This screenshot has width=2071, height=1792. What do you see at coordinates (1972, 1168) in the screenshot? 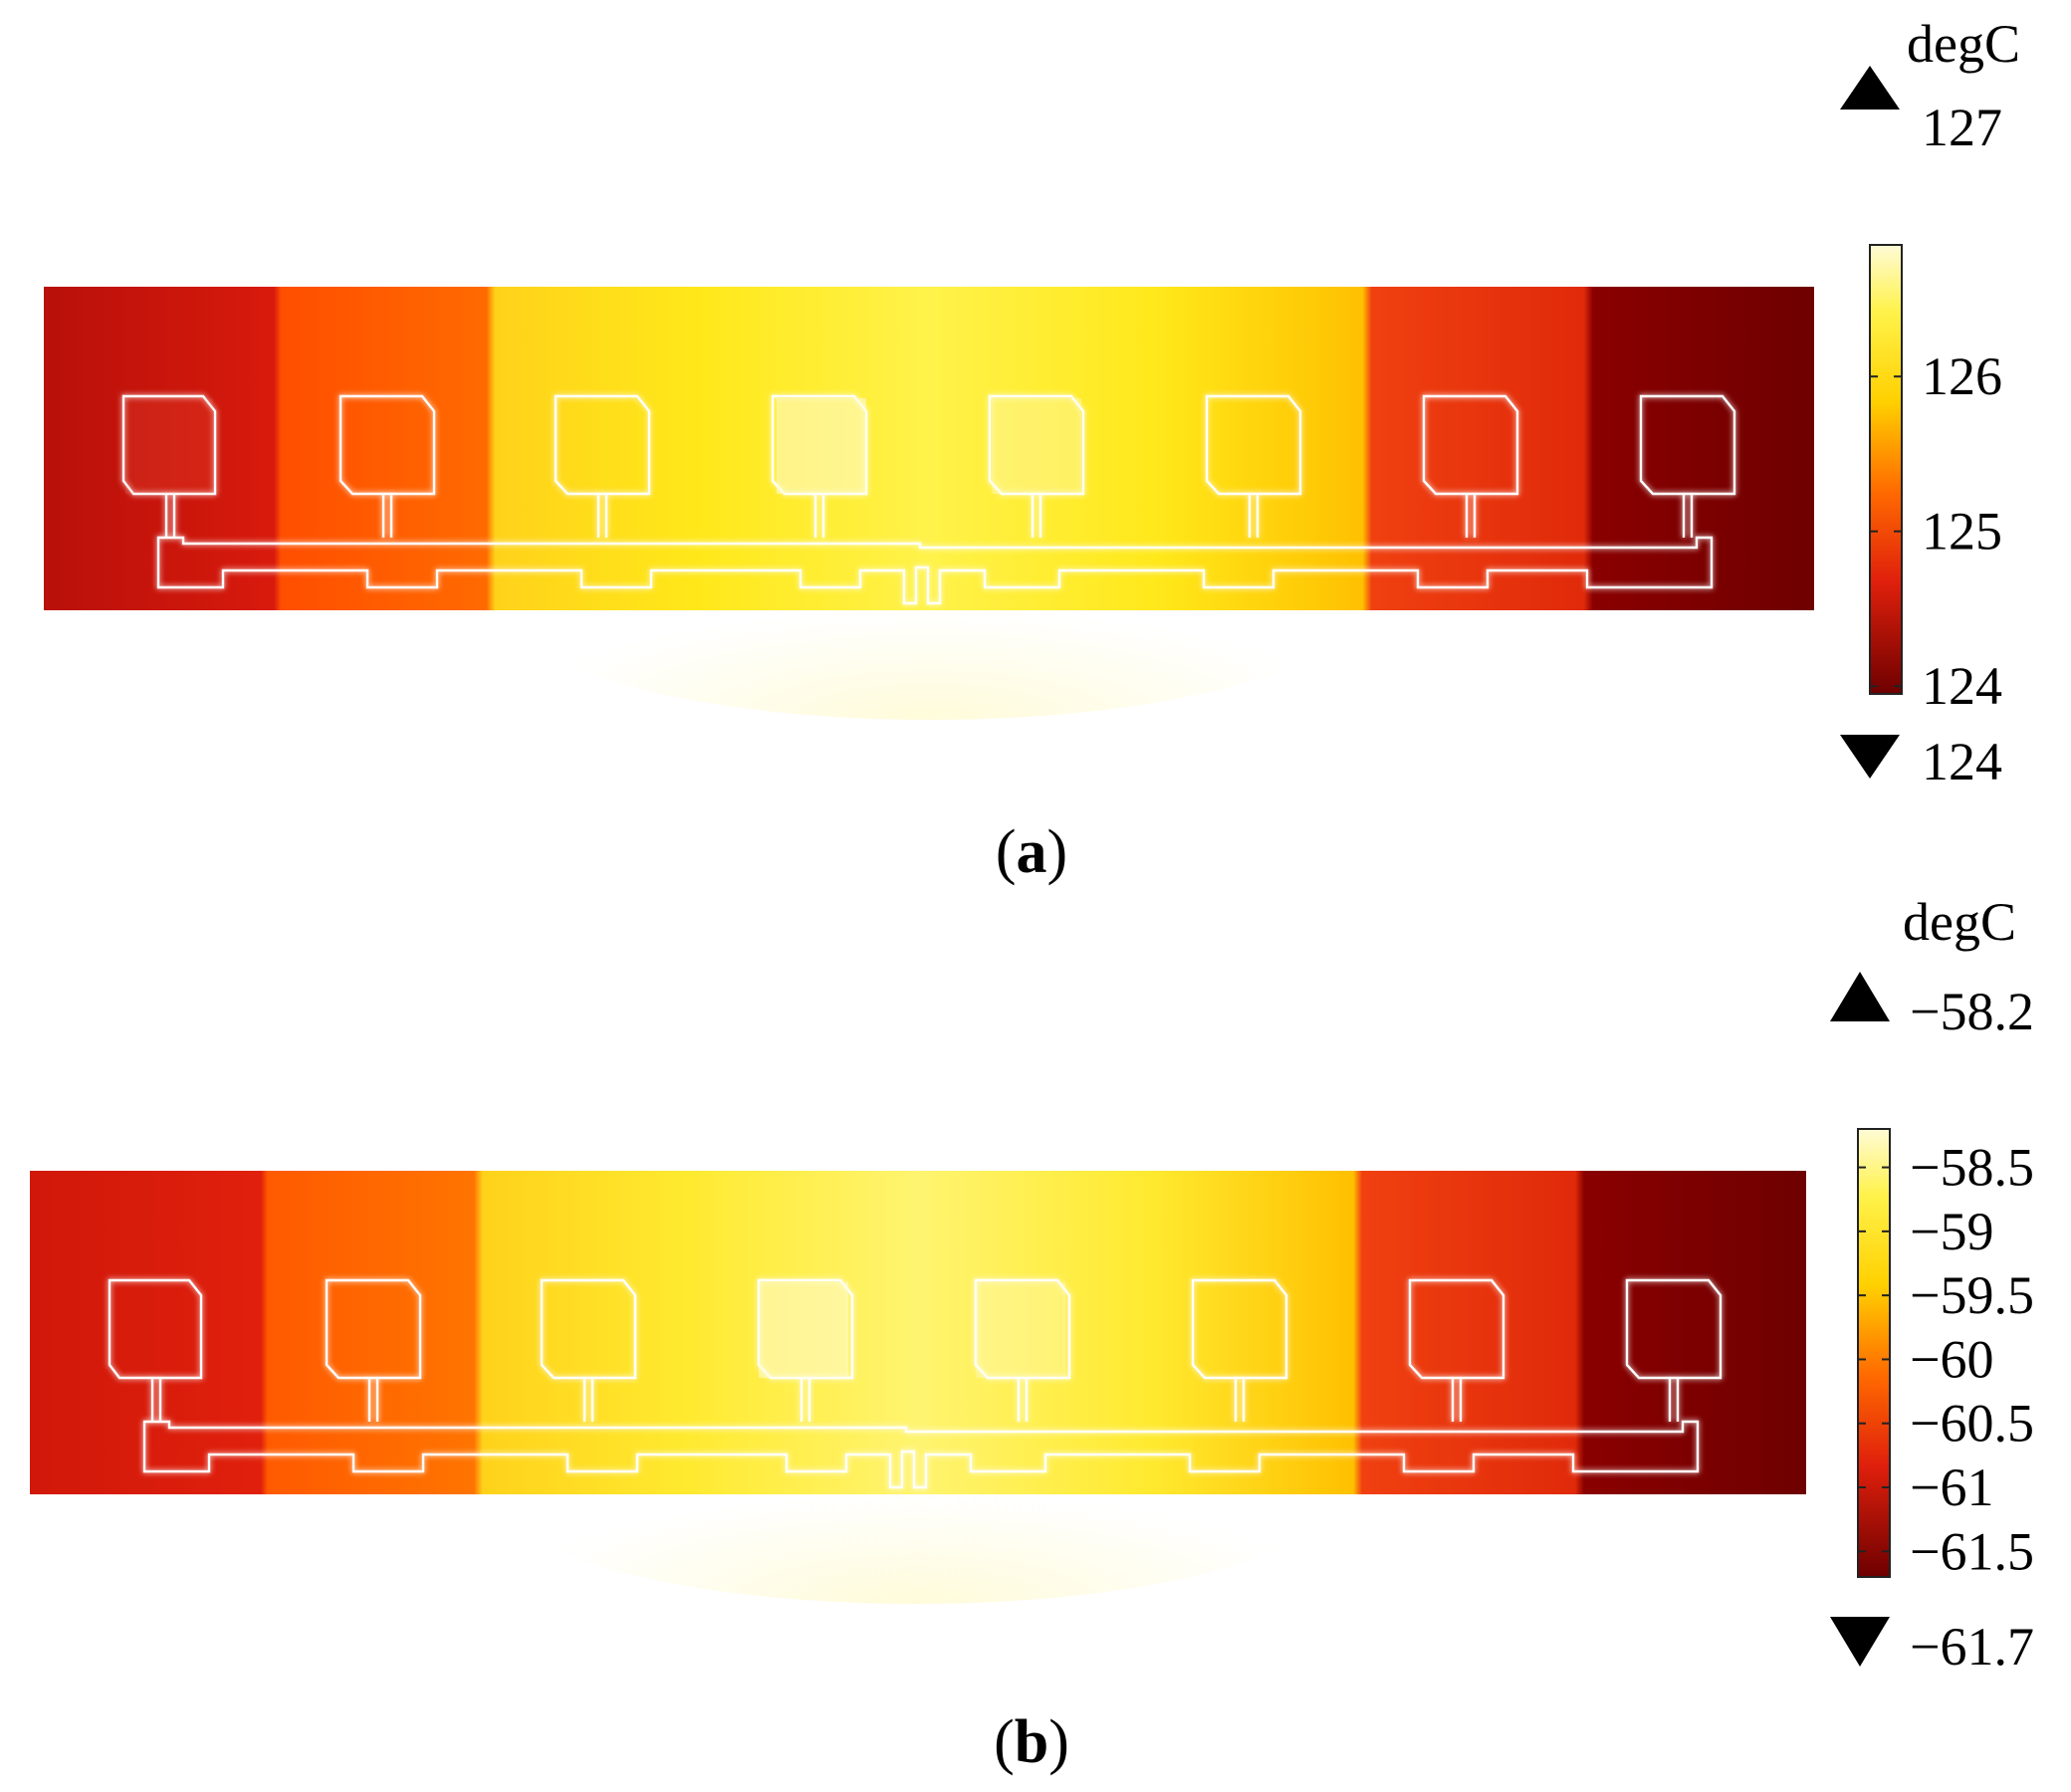
I see `colorbar-tick-label: −58.5` at bounding box center [1972, 1168].